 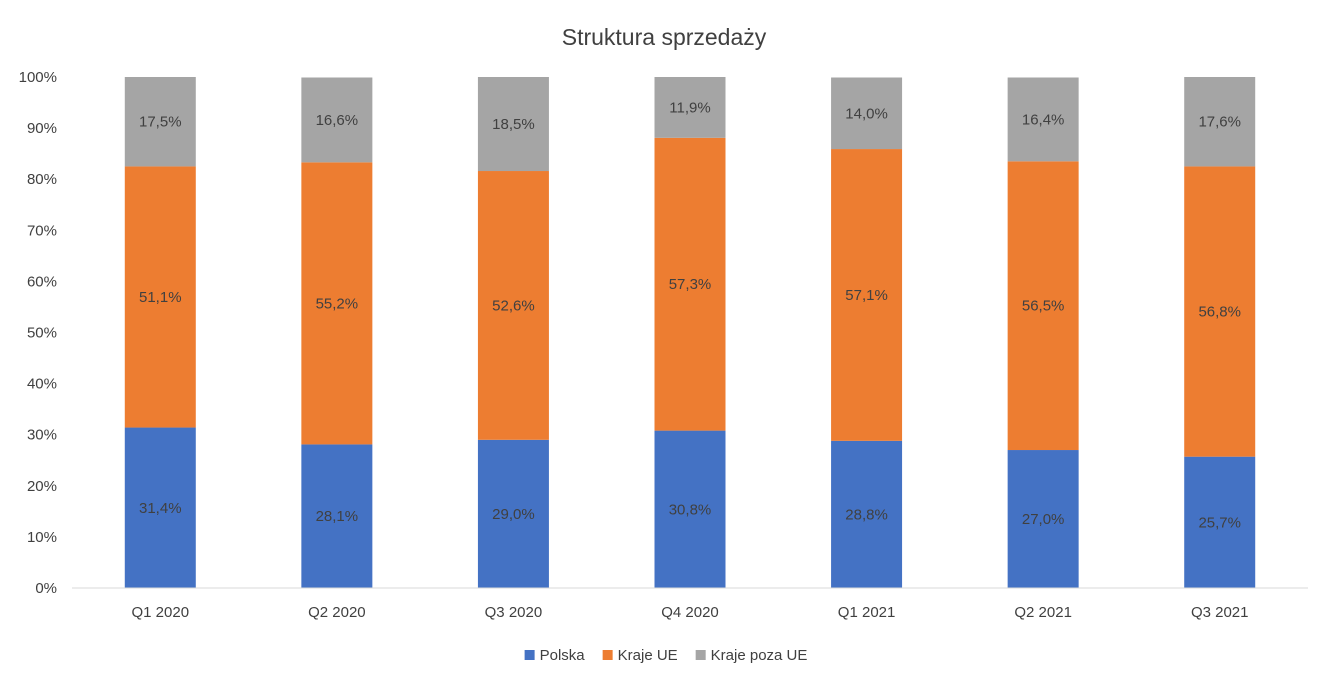 I want to click on x-tick-label: Q1 2021, so click(x=867, y=612).